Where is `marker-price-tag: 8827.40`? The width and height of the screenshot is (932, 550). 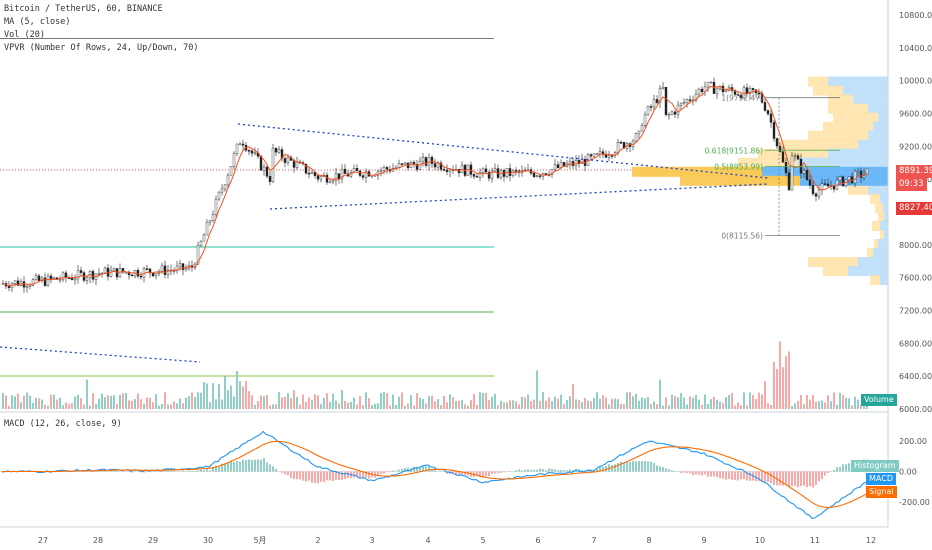
marker-price-tag: 8827.40 is located at coordinates (914, 208).